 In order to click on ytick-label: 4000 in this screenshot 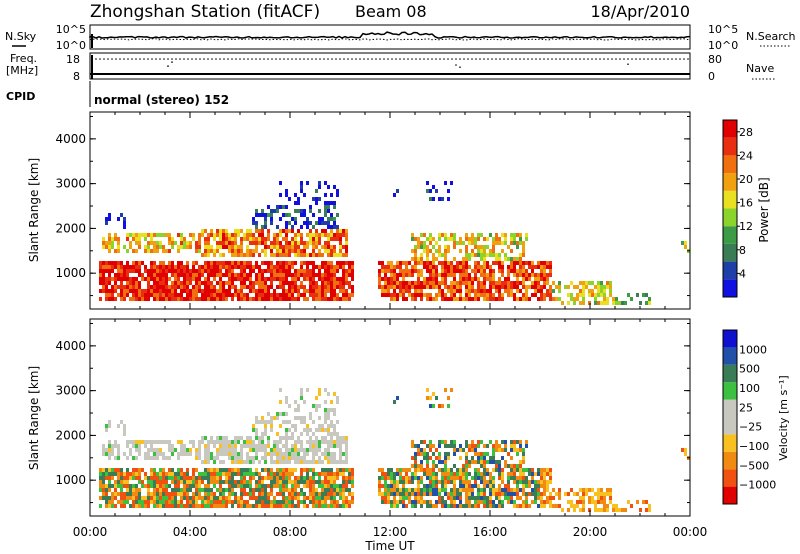, I will do `click(70, 346)`.